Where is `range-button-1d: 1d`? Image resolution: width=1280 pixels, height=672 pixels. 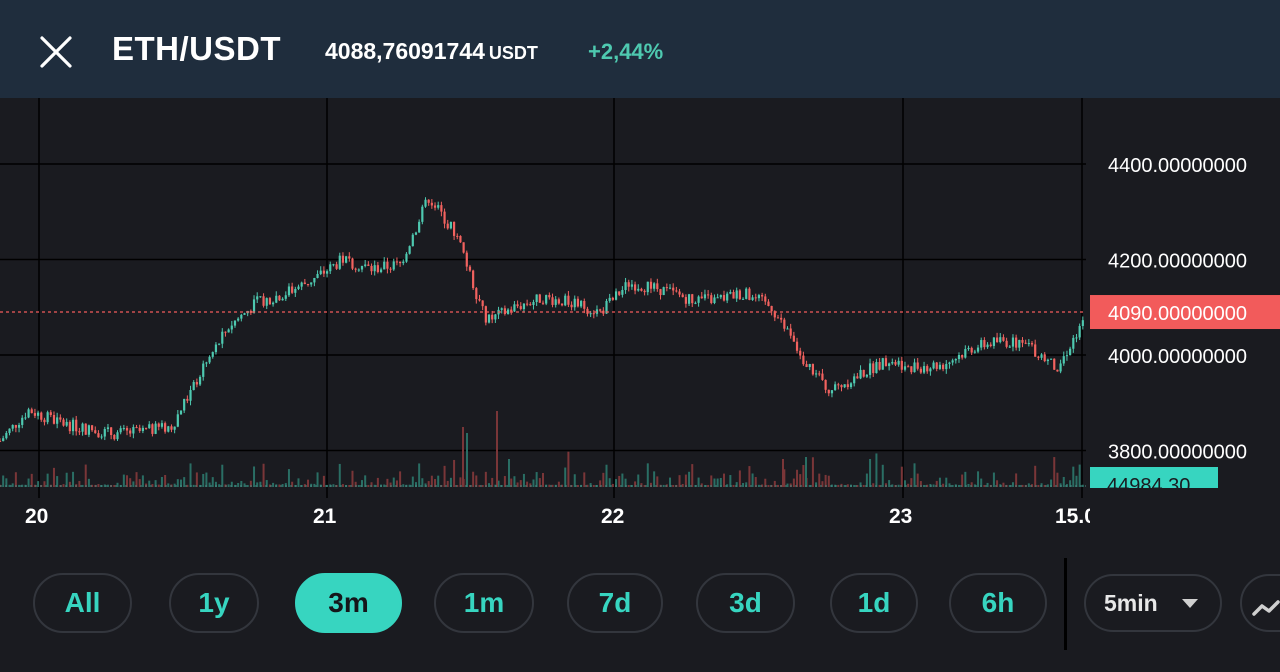
range-button-1d: 1d is located at coordinates (874, 603).